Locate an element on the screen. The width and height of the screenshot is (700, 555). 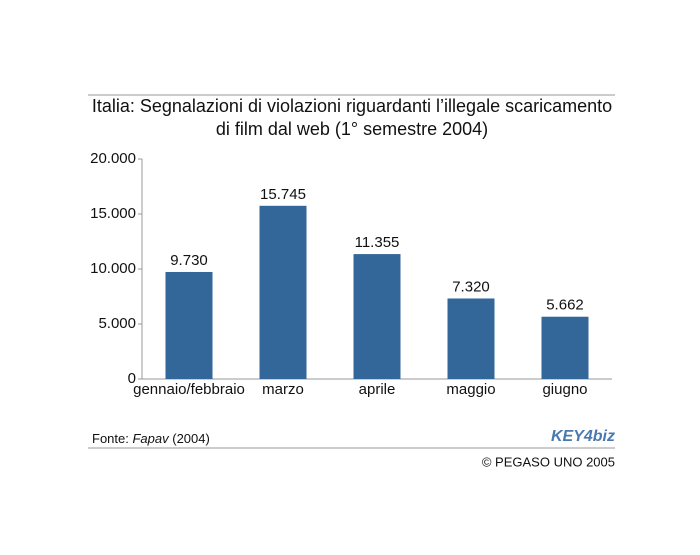
value-label: 9.730 is located at coordinates (189, 260).